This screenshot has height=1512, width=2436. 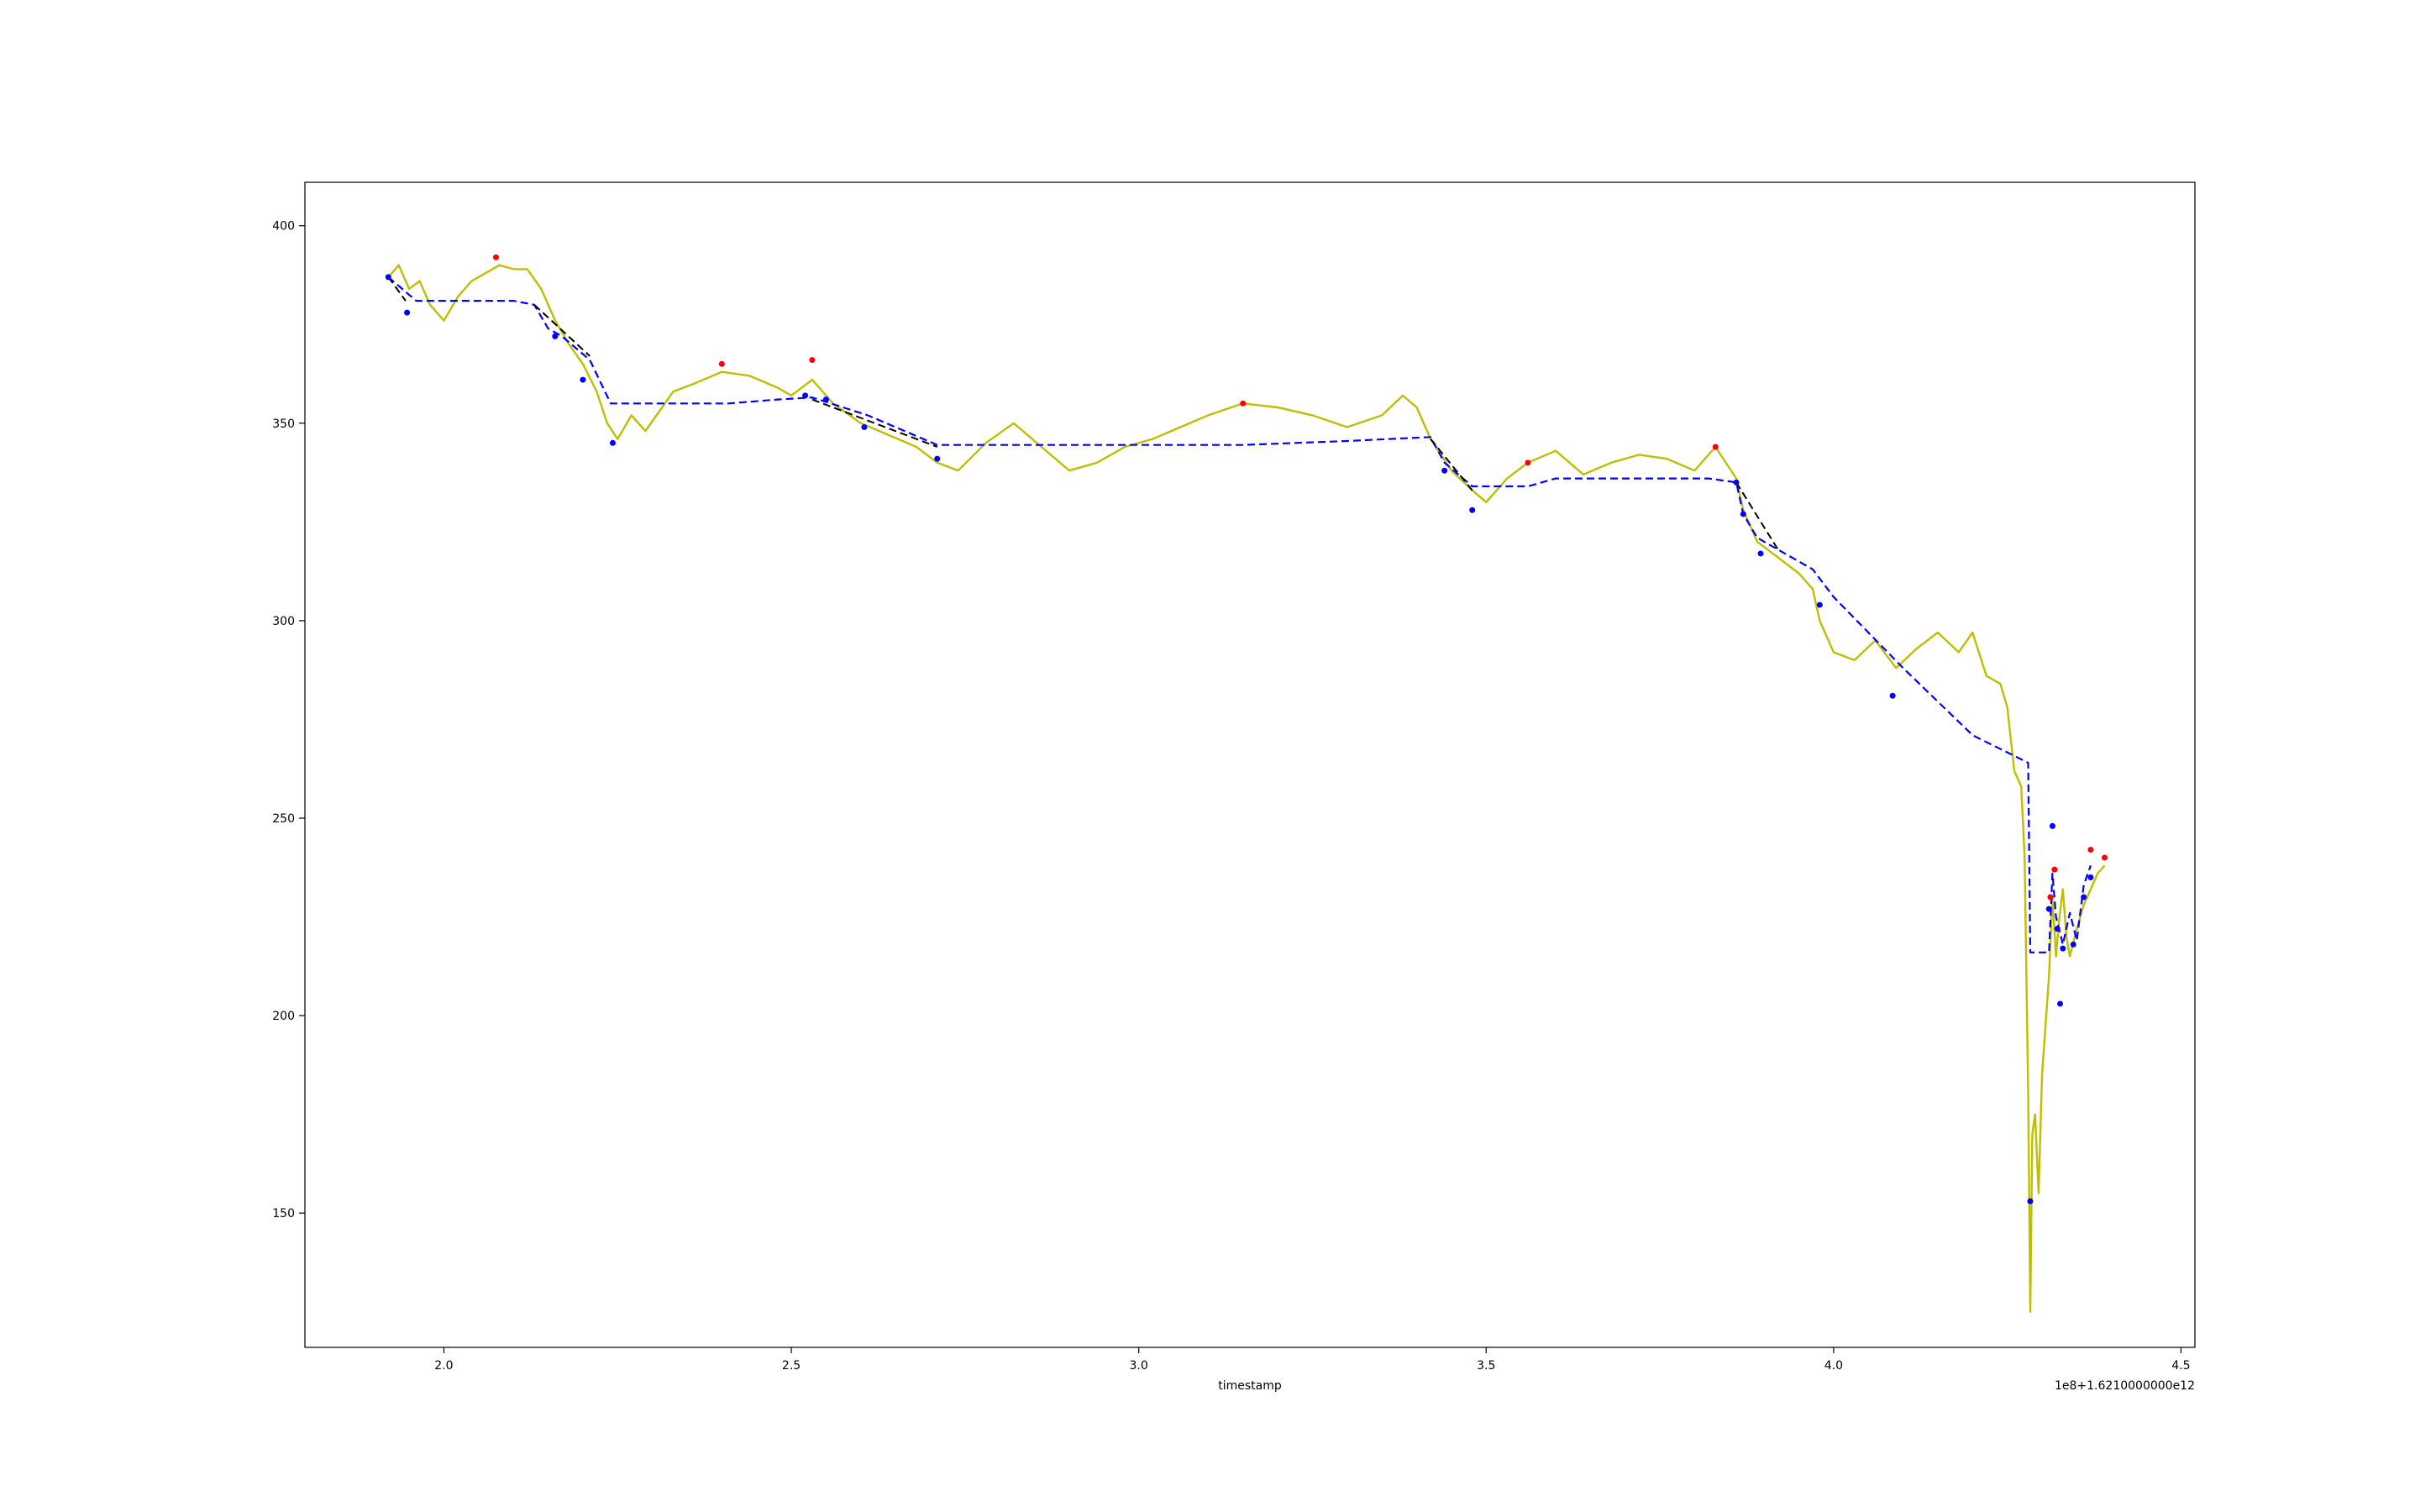 What do you see at coordinates (283, 819) in the screenshot?
I see `y-tick-label: 250` at bounding box center [283, 819].